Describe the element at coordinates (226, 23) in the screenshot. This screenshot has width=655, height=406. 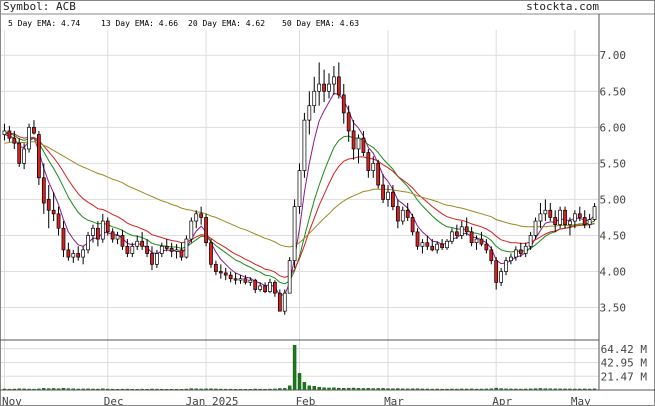
I see `ema20-legend: 20 Day EMA: 4.62` at that location.